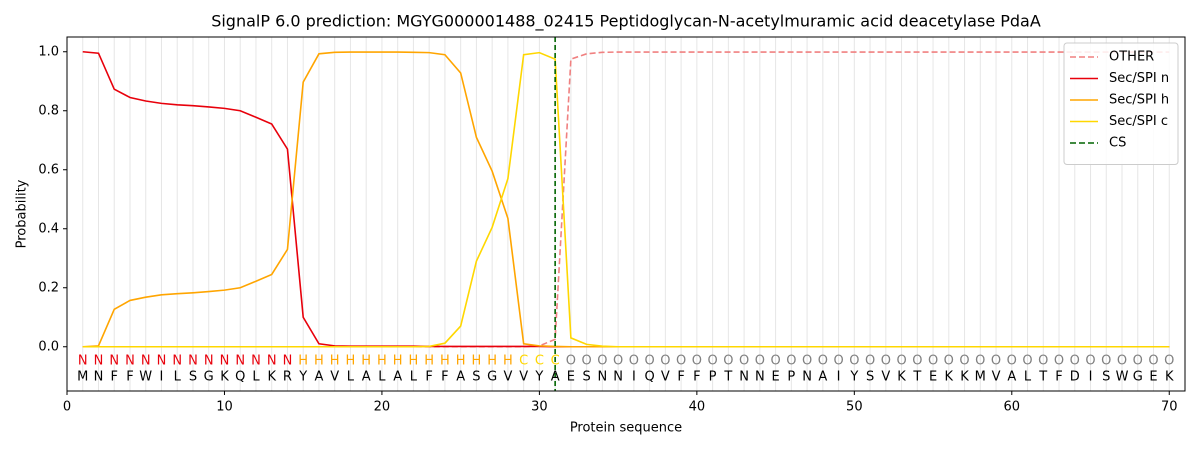 The height and width of the screenshot is (450, 1200). I want to click on y-tick-label: 0.0, so click(48, 346).